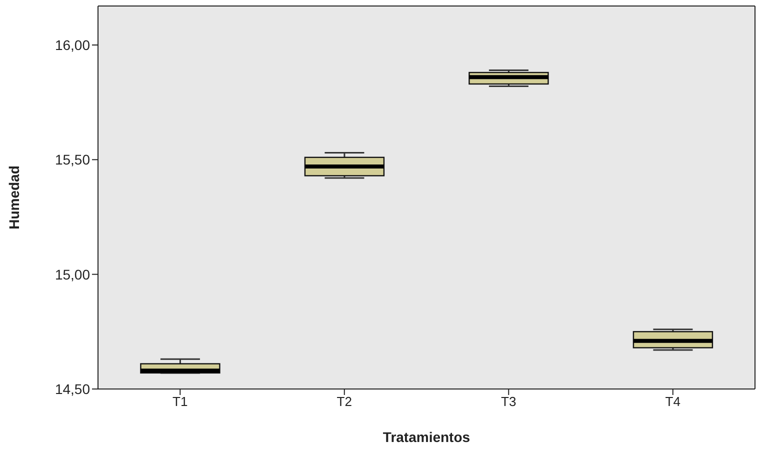 This screenshot has height=454, width=761. What do you see at coordinates (344, 402) in the screenshot?
I see `x-tick-label: T2` at bounding box center [344, 402].